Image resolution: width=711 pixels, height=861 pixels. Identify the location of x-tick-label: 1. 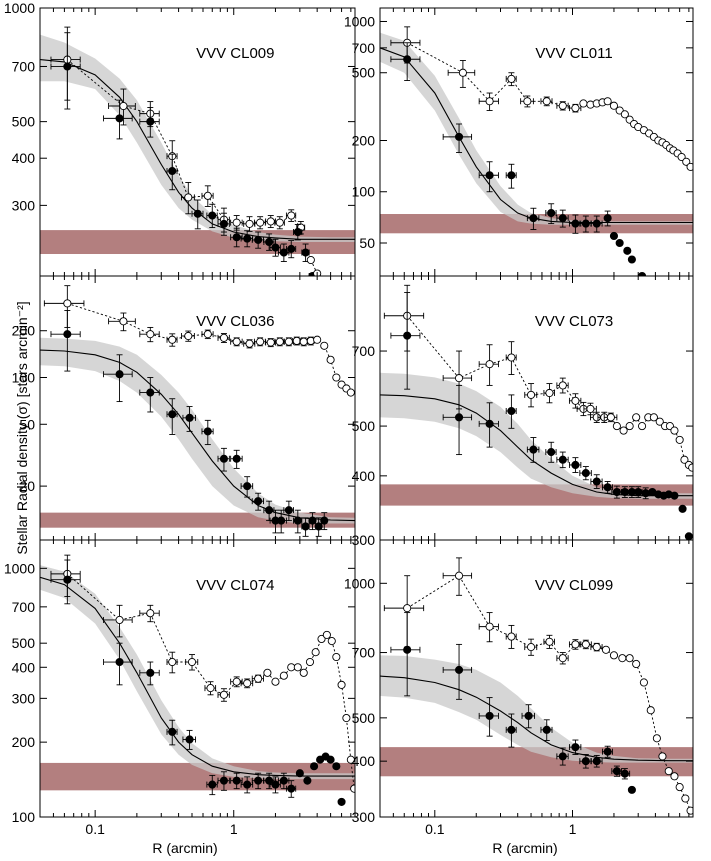
(573, 829).